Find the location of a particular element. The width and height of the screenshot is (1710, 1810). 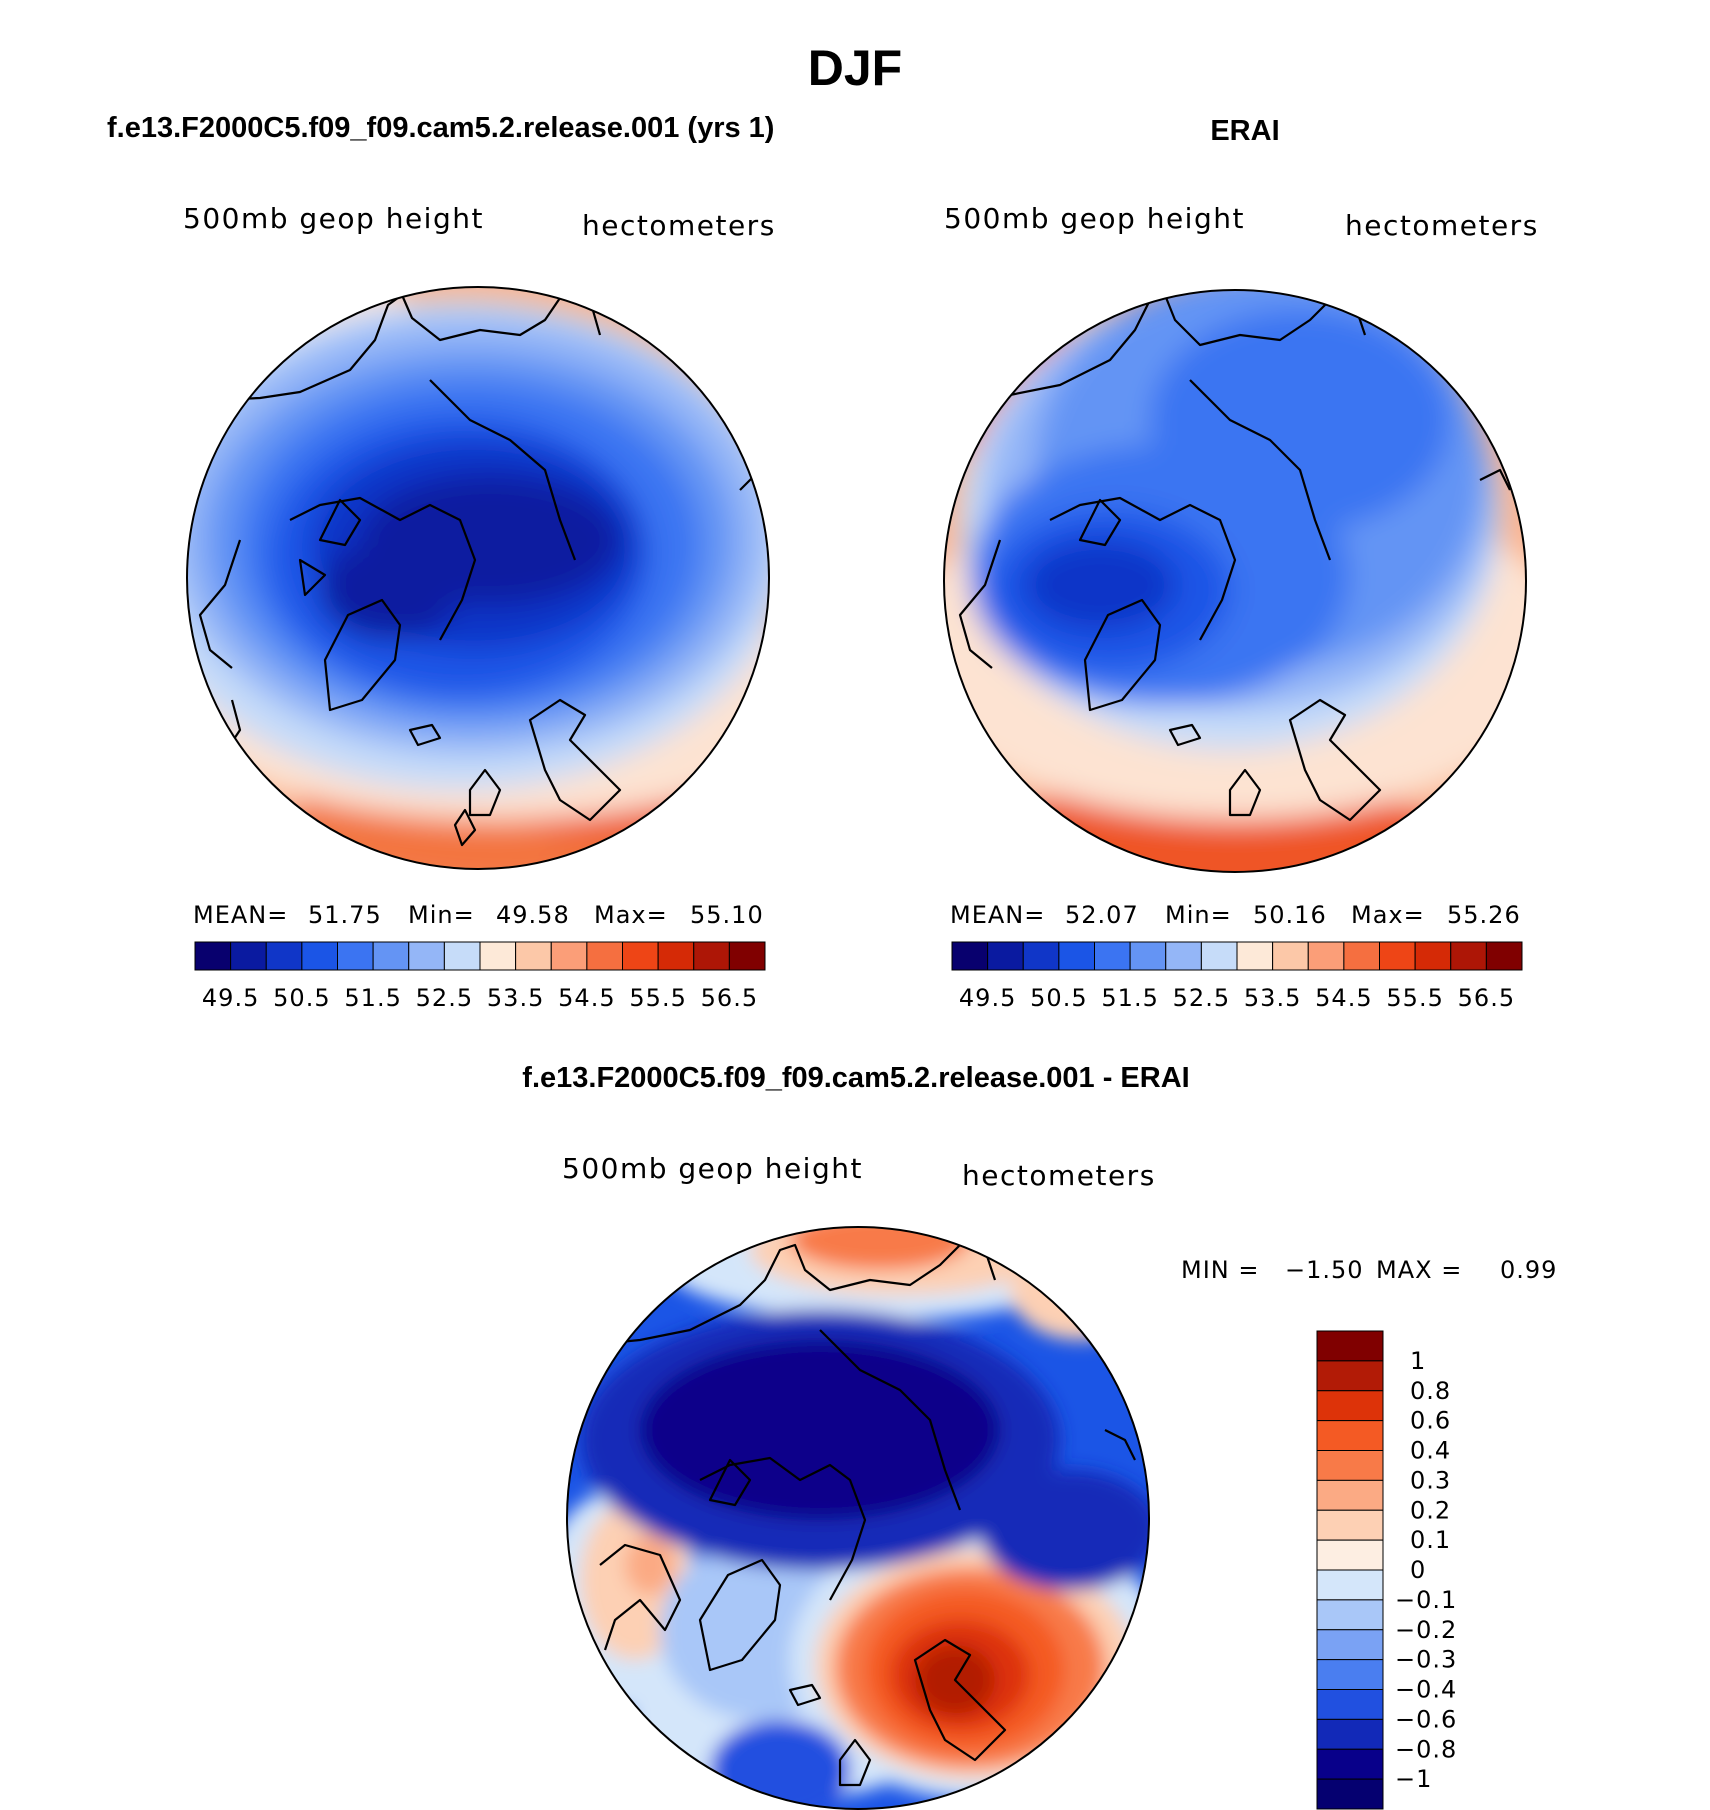

colorbar-tick-label: −0.1 is located at coordinates (1426, 1600).